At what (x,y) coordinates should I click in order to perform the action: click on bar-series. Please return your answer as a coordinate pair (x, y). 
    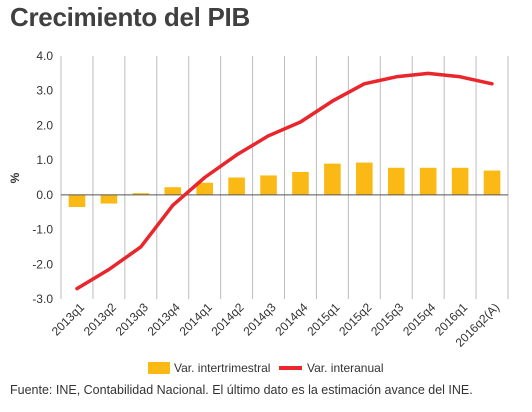
    Looking at the image, I should click on (284, 185).